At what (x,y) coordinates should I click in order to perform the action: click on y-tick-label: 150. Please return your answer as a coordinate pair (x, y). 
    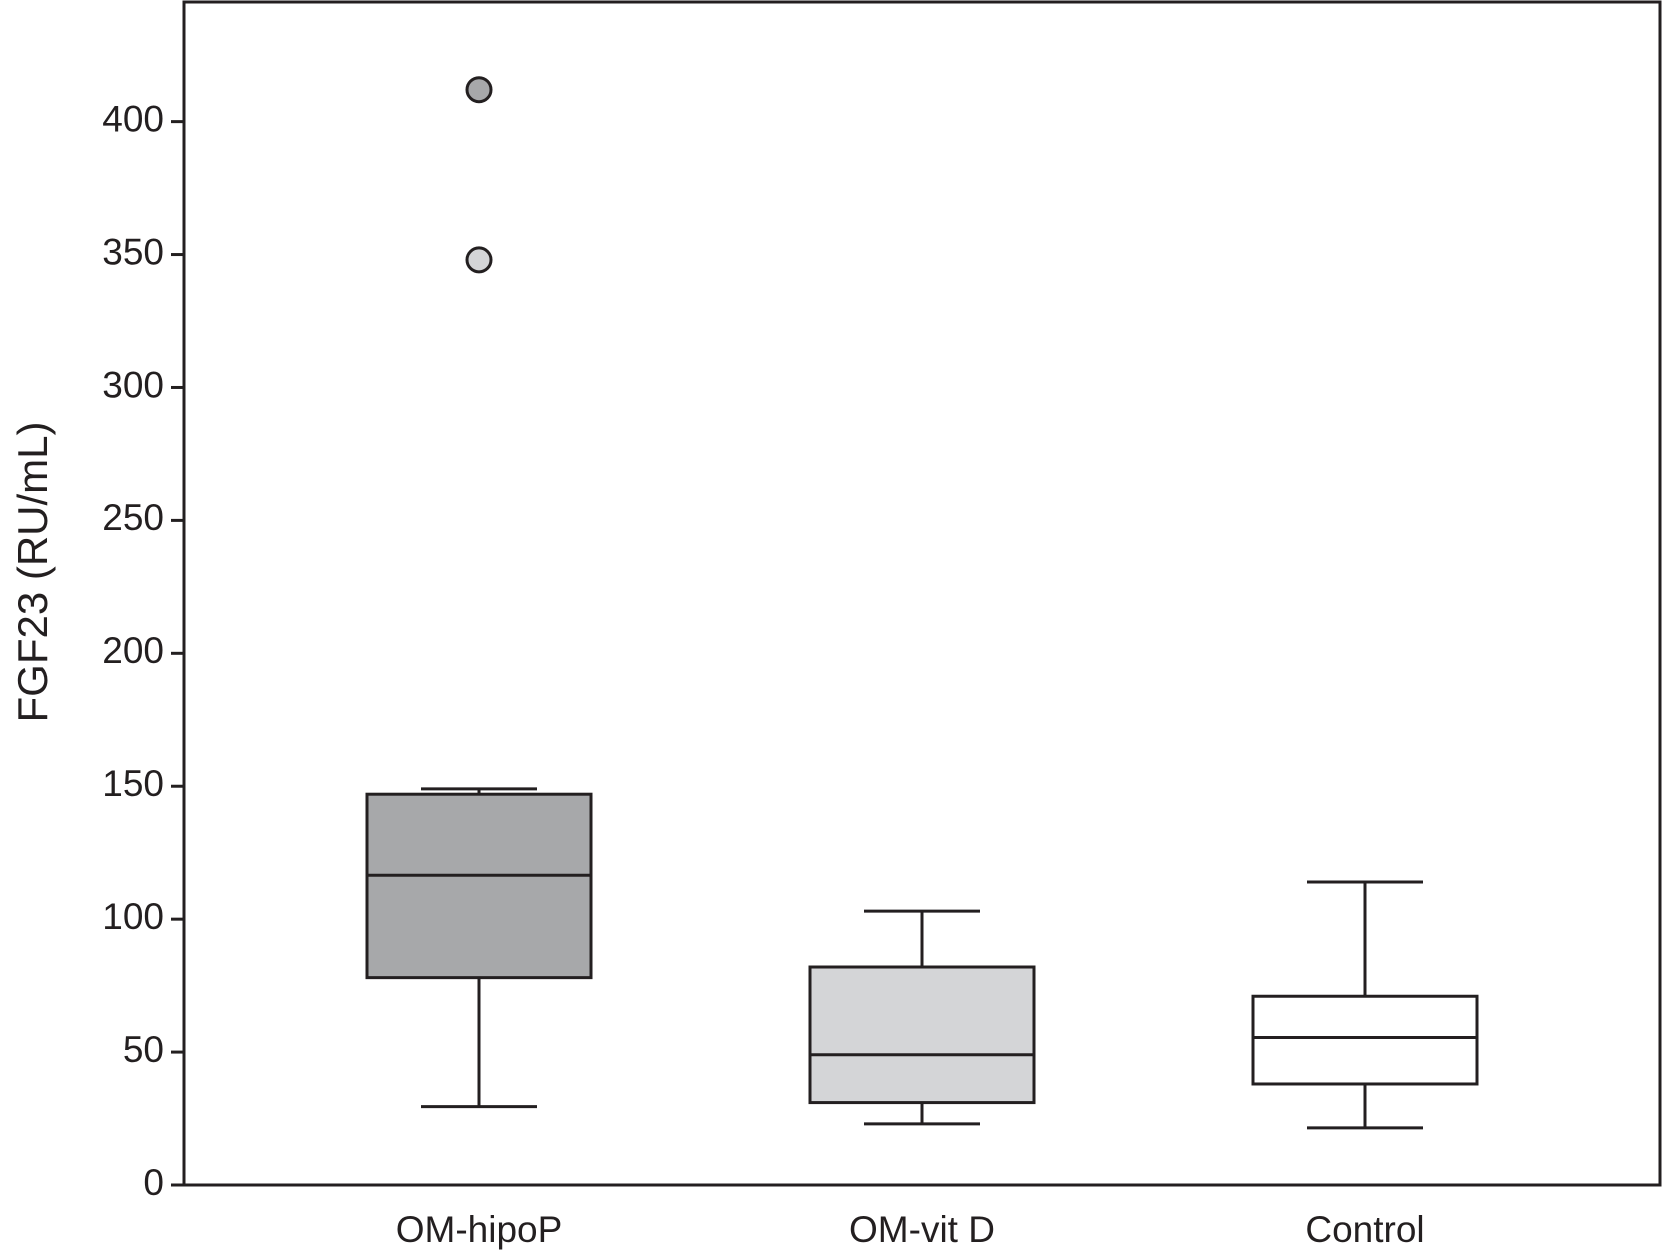
    Looking at the image, I should click on (133, 783).